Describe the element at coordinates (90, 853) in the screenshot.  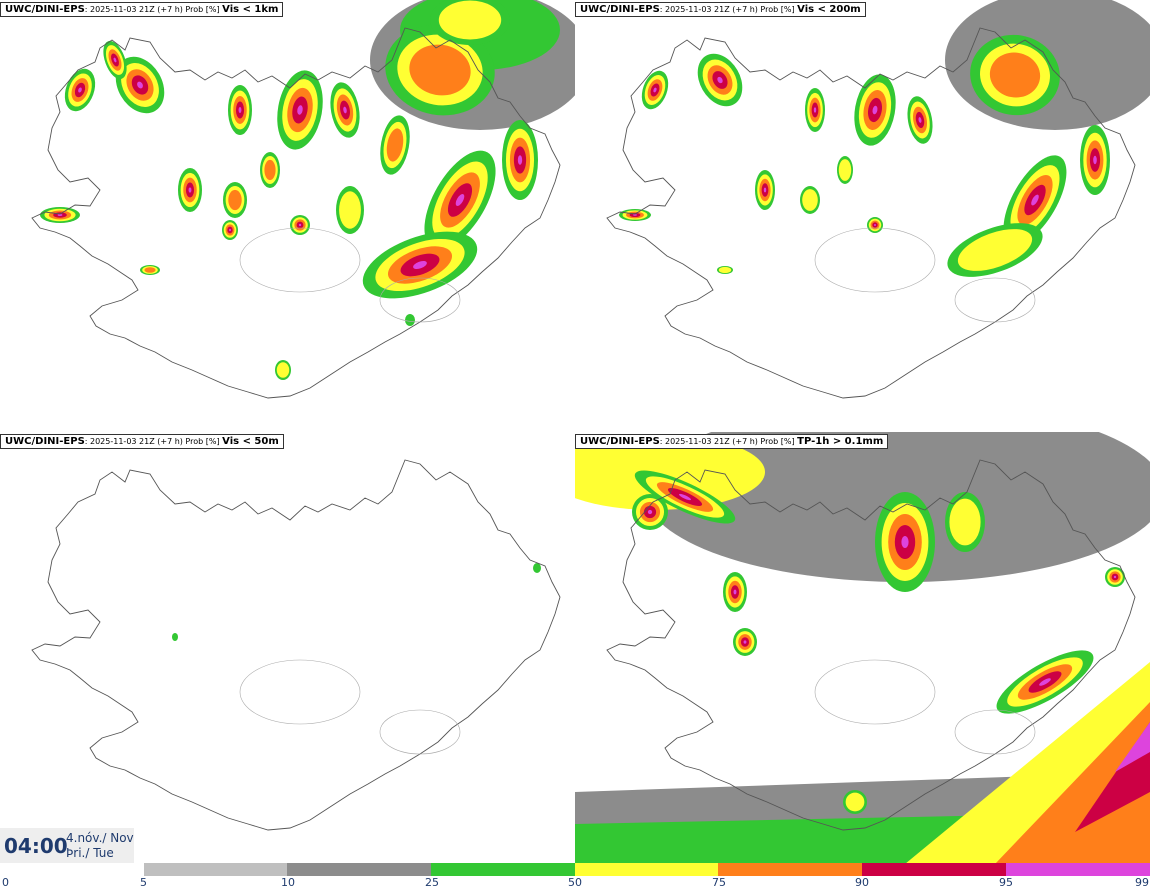
I see `valid-weekday: Þri./ Tue` at that location.